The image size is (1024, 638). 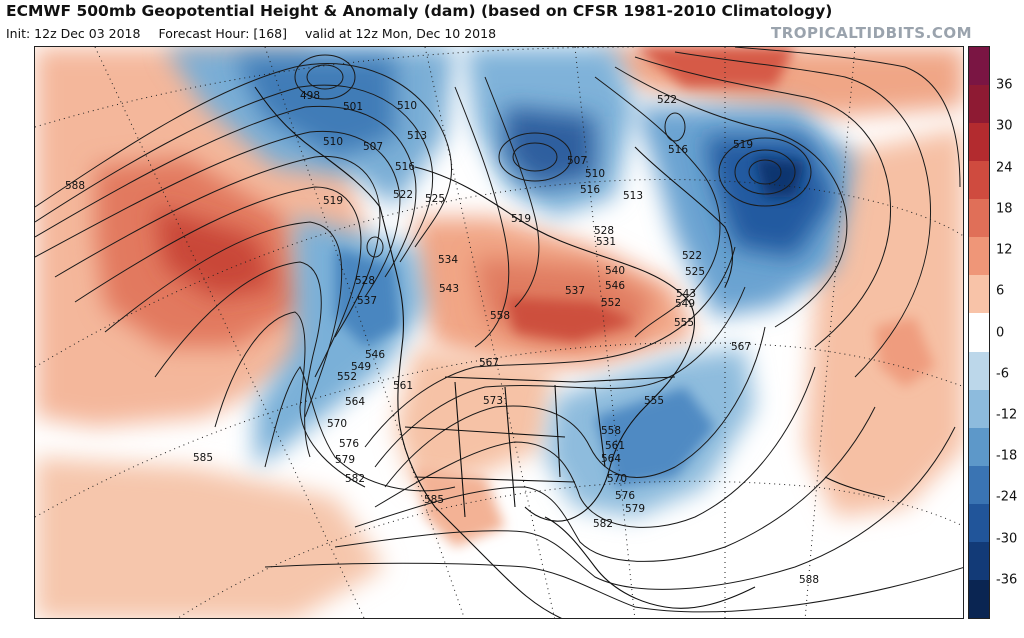 I want to click on colorbar-tick-label: -36, so click(x=1007, y=580).